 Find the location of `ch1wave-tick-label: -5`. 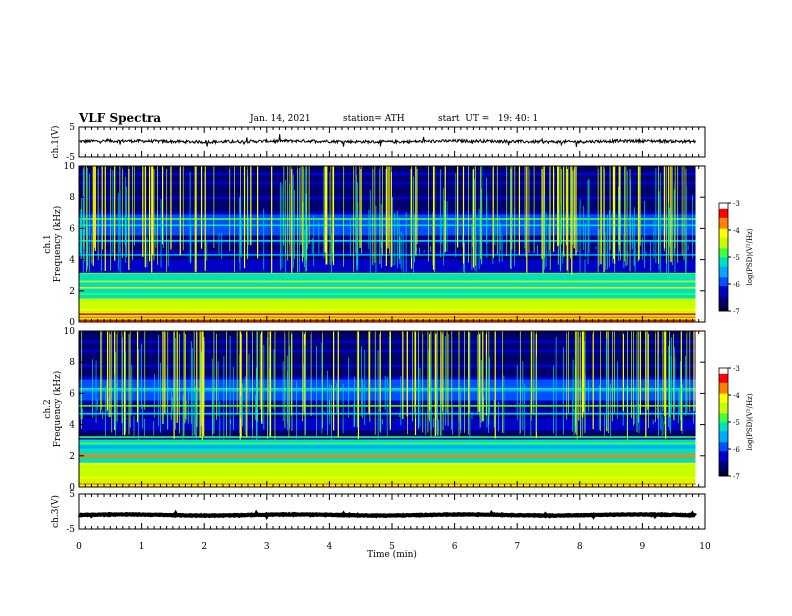

ch1wave-tick-label: -5 is located at coordinates (70, 158).